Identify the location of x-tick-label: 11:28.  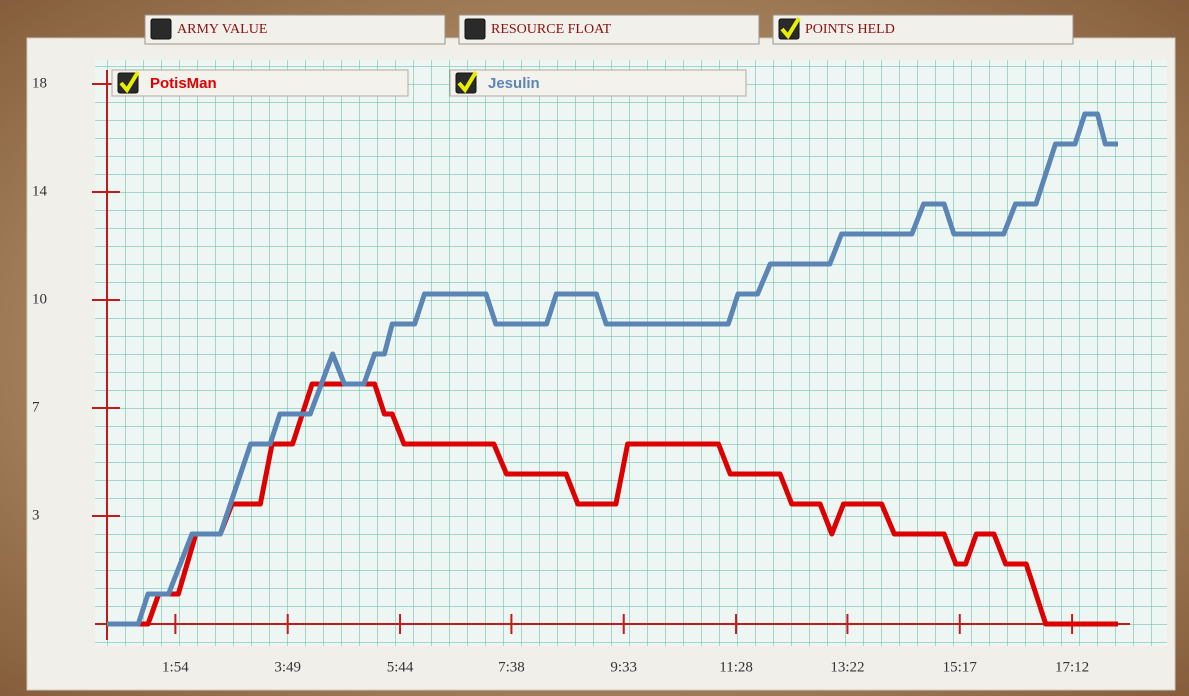
(736, 667).